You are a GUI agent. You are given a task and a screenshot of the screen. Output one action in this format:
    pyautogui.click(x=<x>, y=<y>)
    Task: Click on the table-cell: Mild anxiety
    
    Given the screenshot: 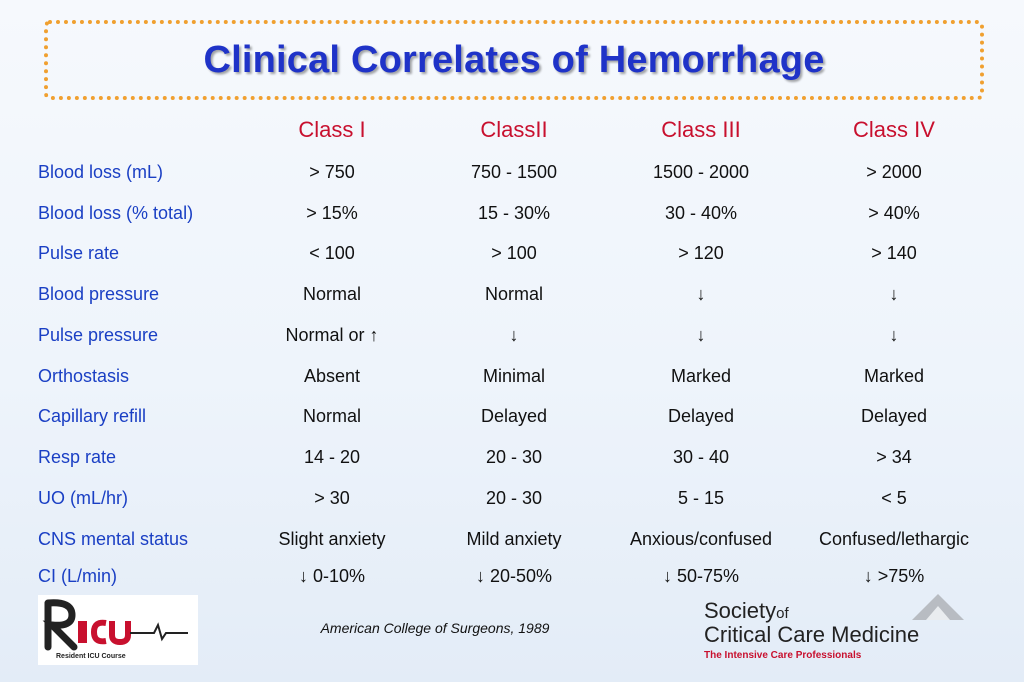 What is the action you would take?
    pyautogui.click(x=514, y=539)
    